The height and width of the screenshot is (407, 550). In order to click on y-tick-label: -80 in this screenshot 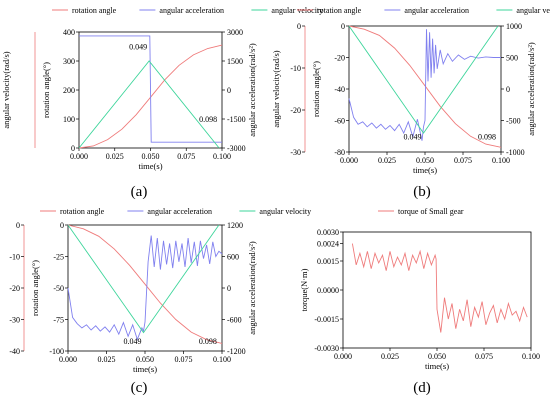, I will do `click(339, 152)`.